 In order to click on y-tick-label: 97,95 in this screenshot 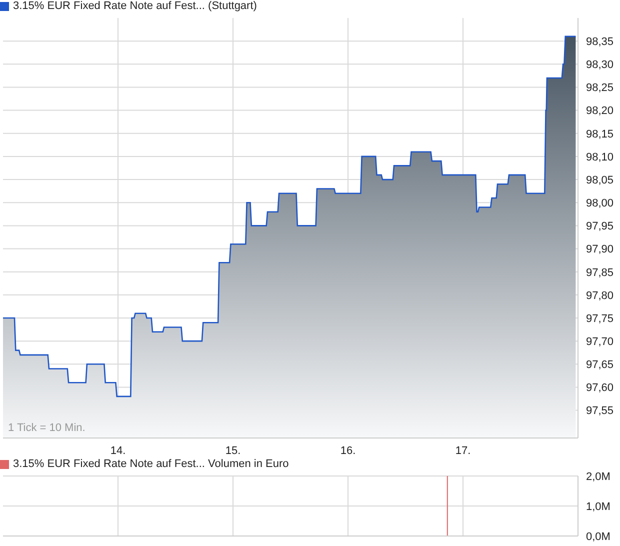, I will do `click(600, 226)`.